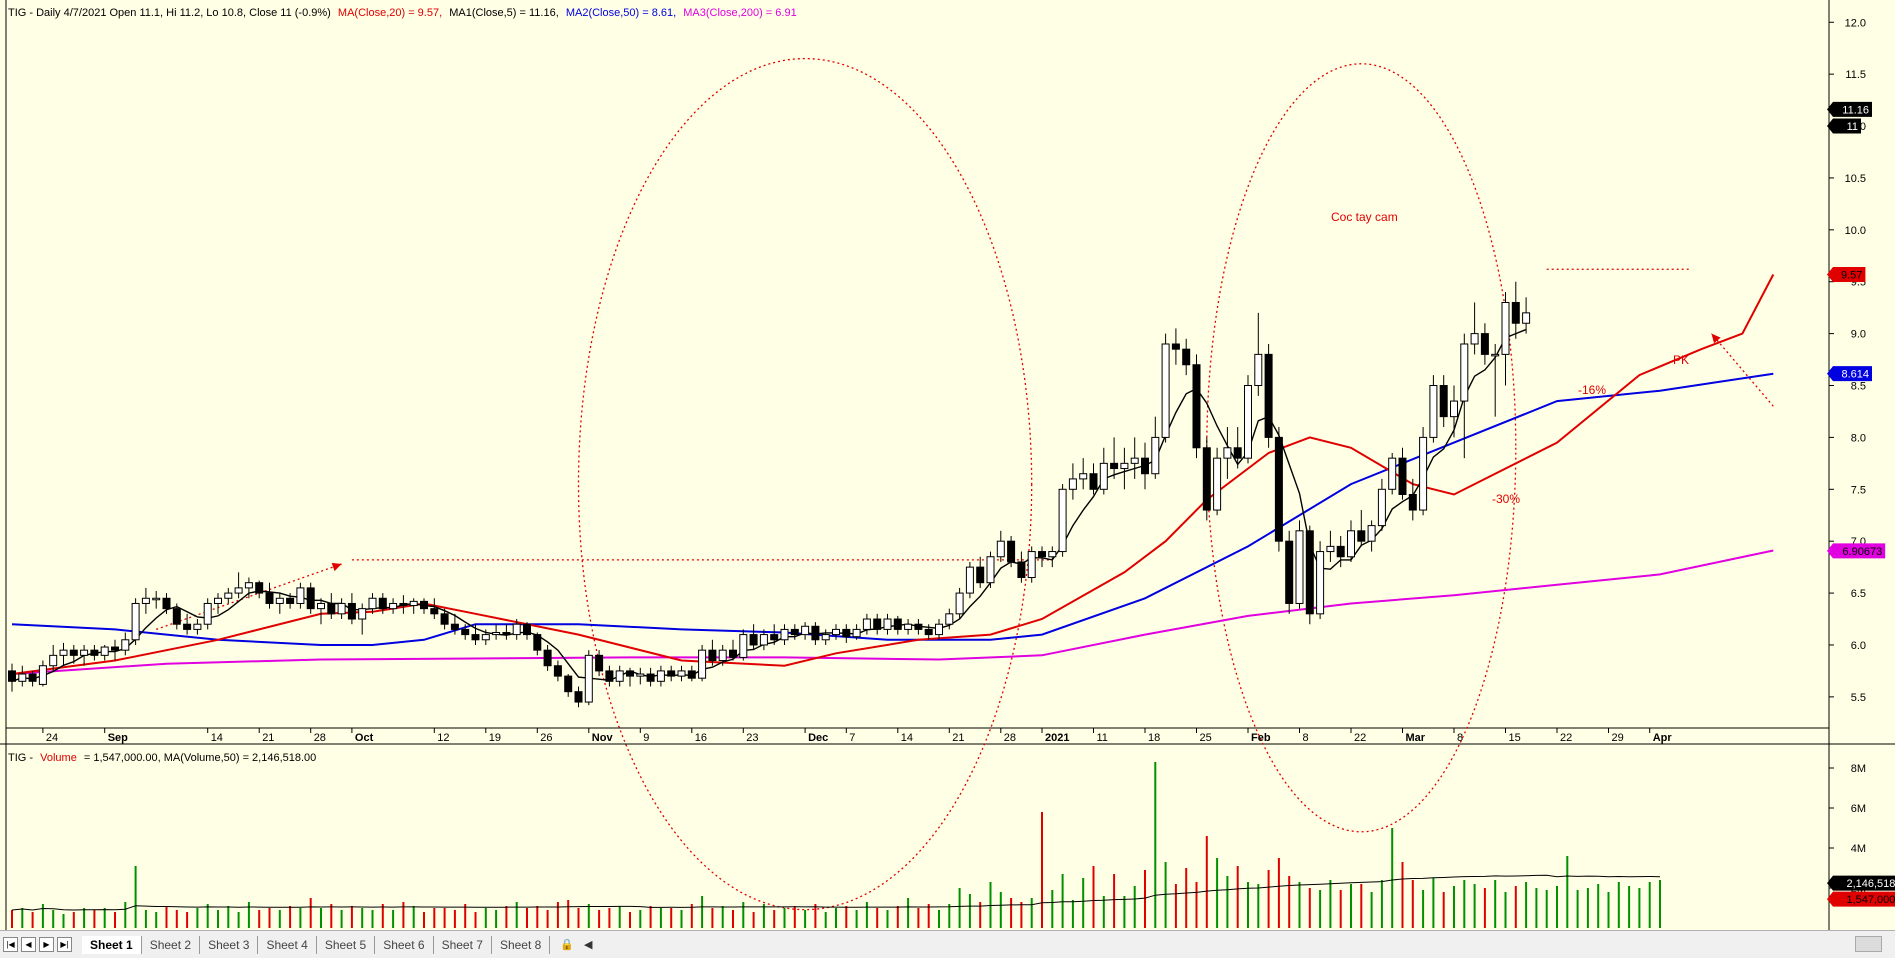 The height and width of the screenshot is (958, 1895). Describe the element at coordinates (1102, 738) in the screenshot. I see `date-tick-label-19: 11` at that location.